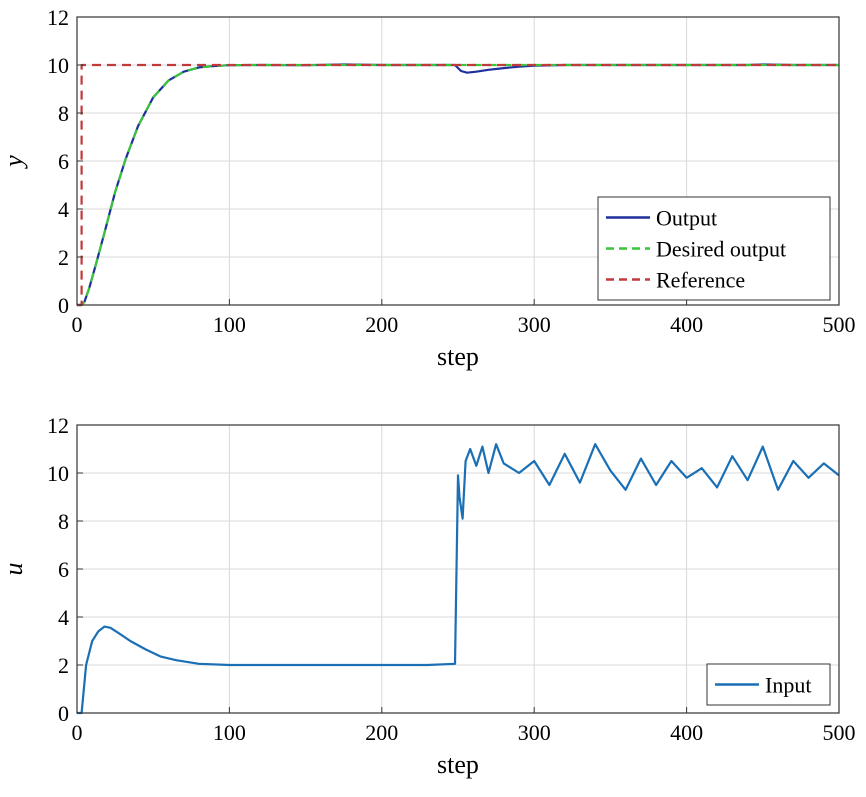 The image size is (866, 797). I want to click on top-x-tick-label: 400, so click(686, 324).